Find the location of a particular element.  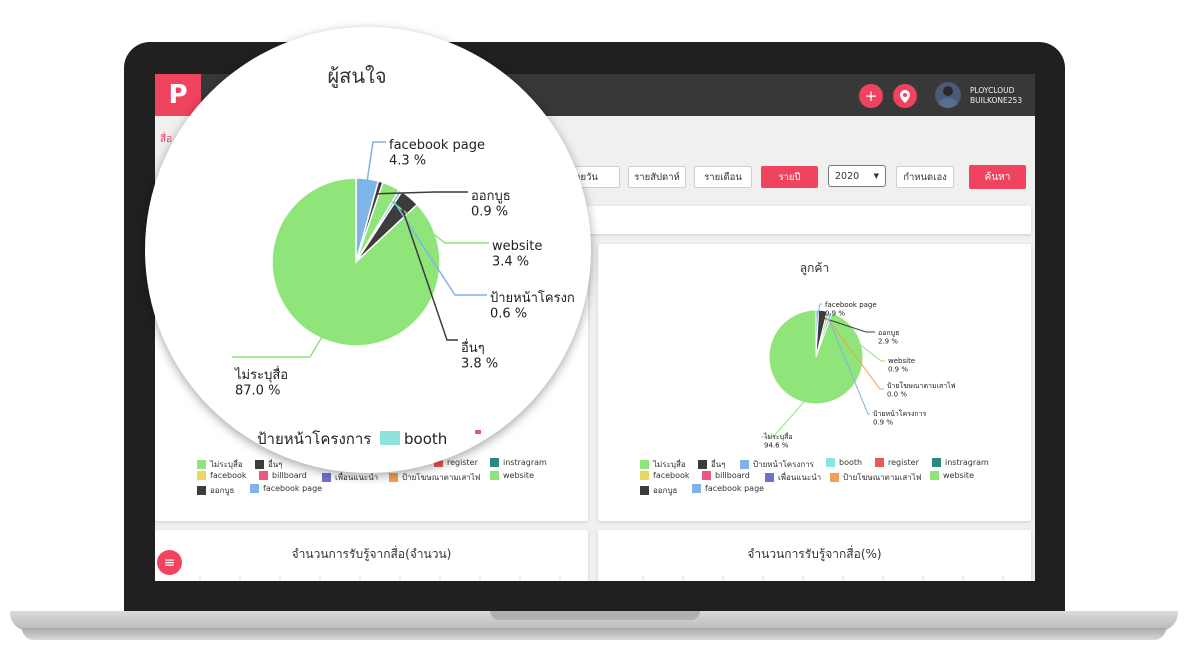

prospect-chart-title: ผู้สนใจ is located at coordinates (356, 76).